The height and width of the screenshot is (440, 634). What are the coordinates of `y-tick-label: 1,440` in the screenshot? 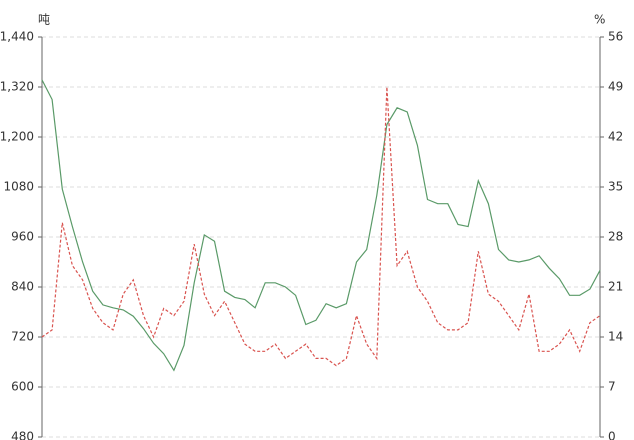 It's located at (17, 37).